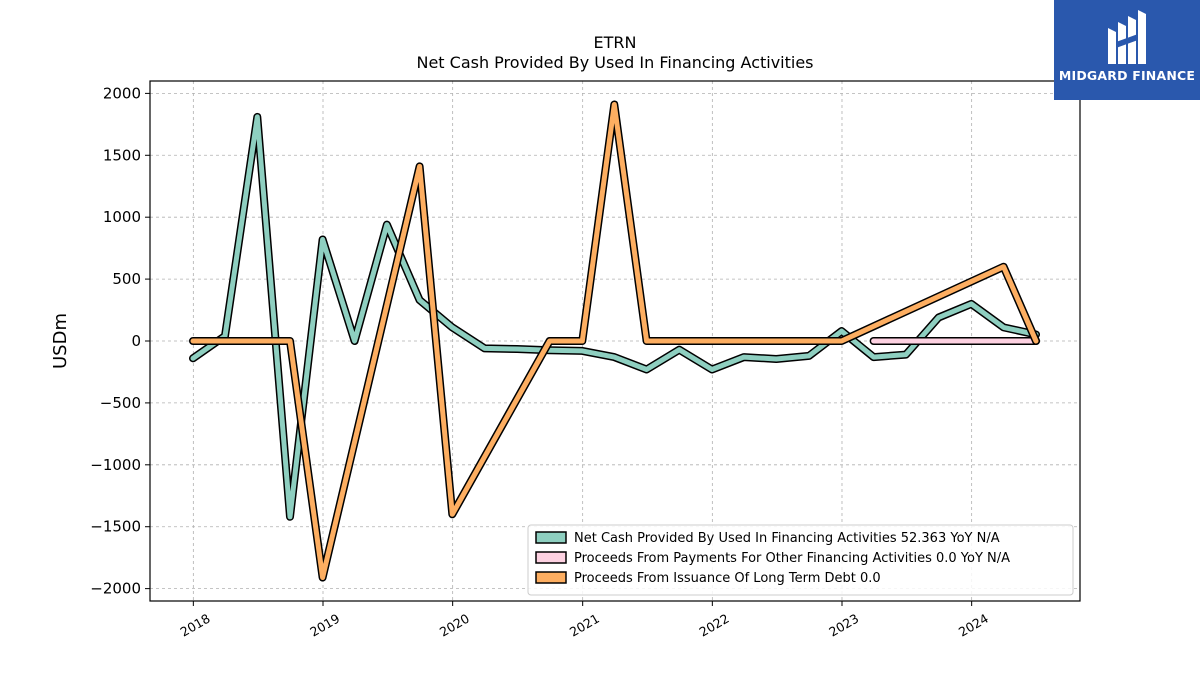 Image resolution: width=1200 pixels, height=675 pixels. Describe the element at coordinates (195, 625) in the screenshot. I see `x-tick-label: 2018` at that location.